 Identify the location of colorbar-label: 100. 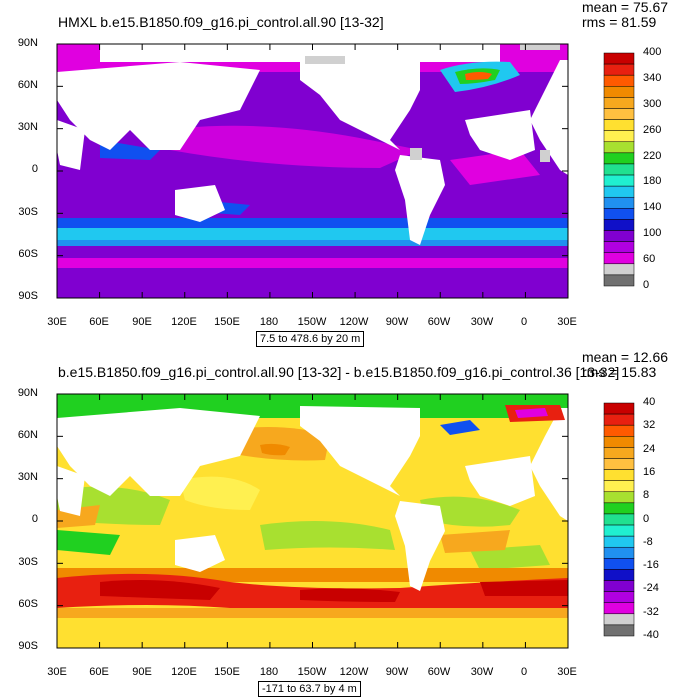
(652, 233).